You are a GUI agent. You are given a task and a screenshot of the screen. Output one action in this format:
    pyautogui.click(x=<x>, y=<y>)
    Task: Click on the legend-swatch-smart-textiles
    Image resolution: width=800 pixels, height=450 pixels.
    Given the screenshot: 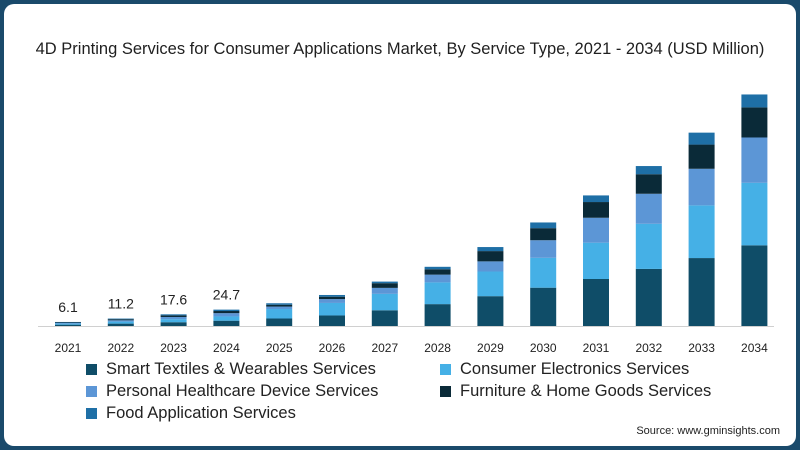 What is the action you would take?
    pyautogui.click(x=91, y=369)
    